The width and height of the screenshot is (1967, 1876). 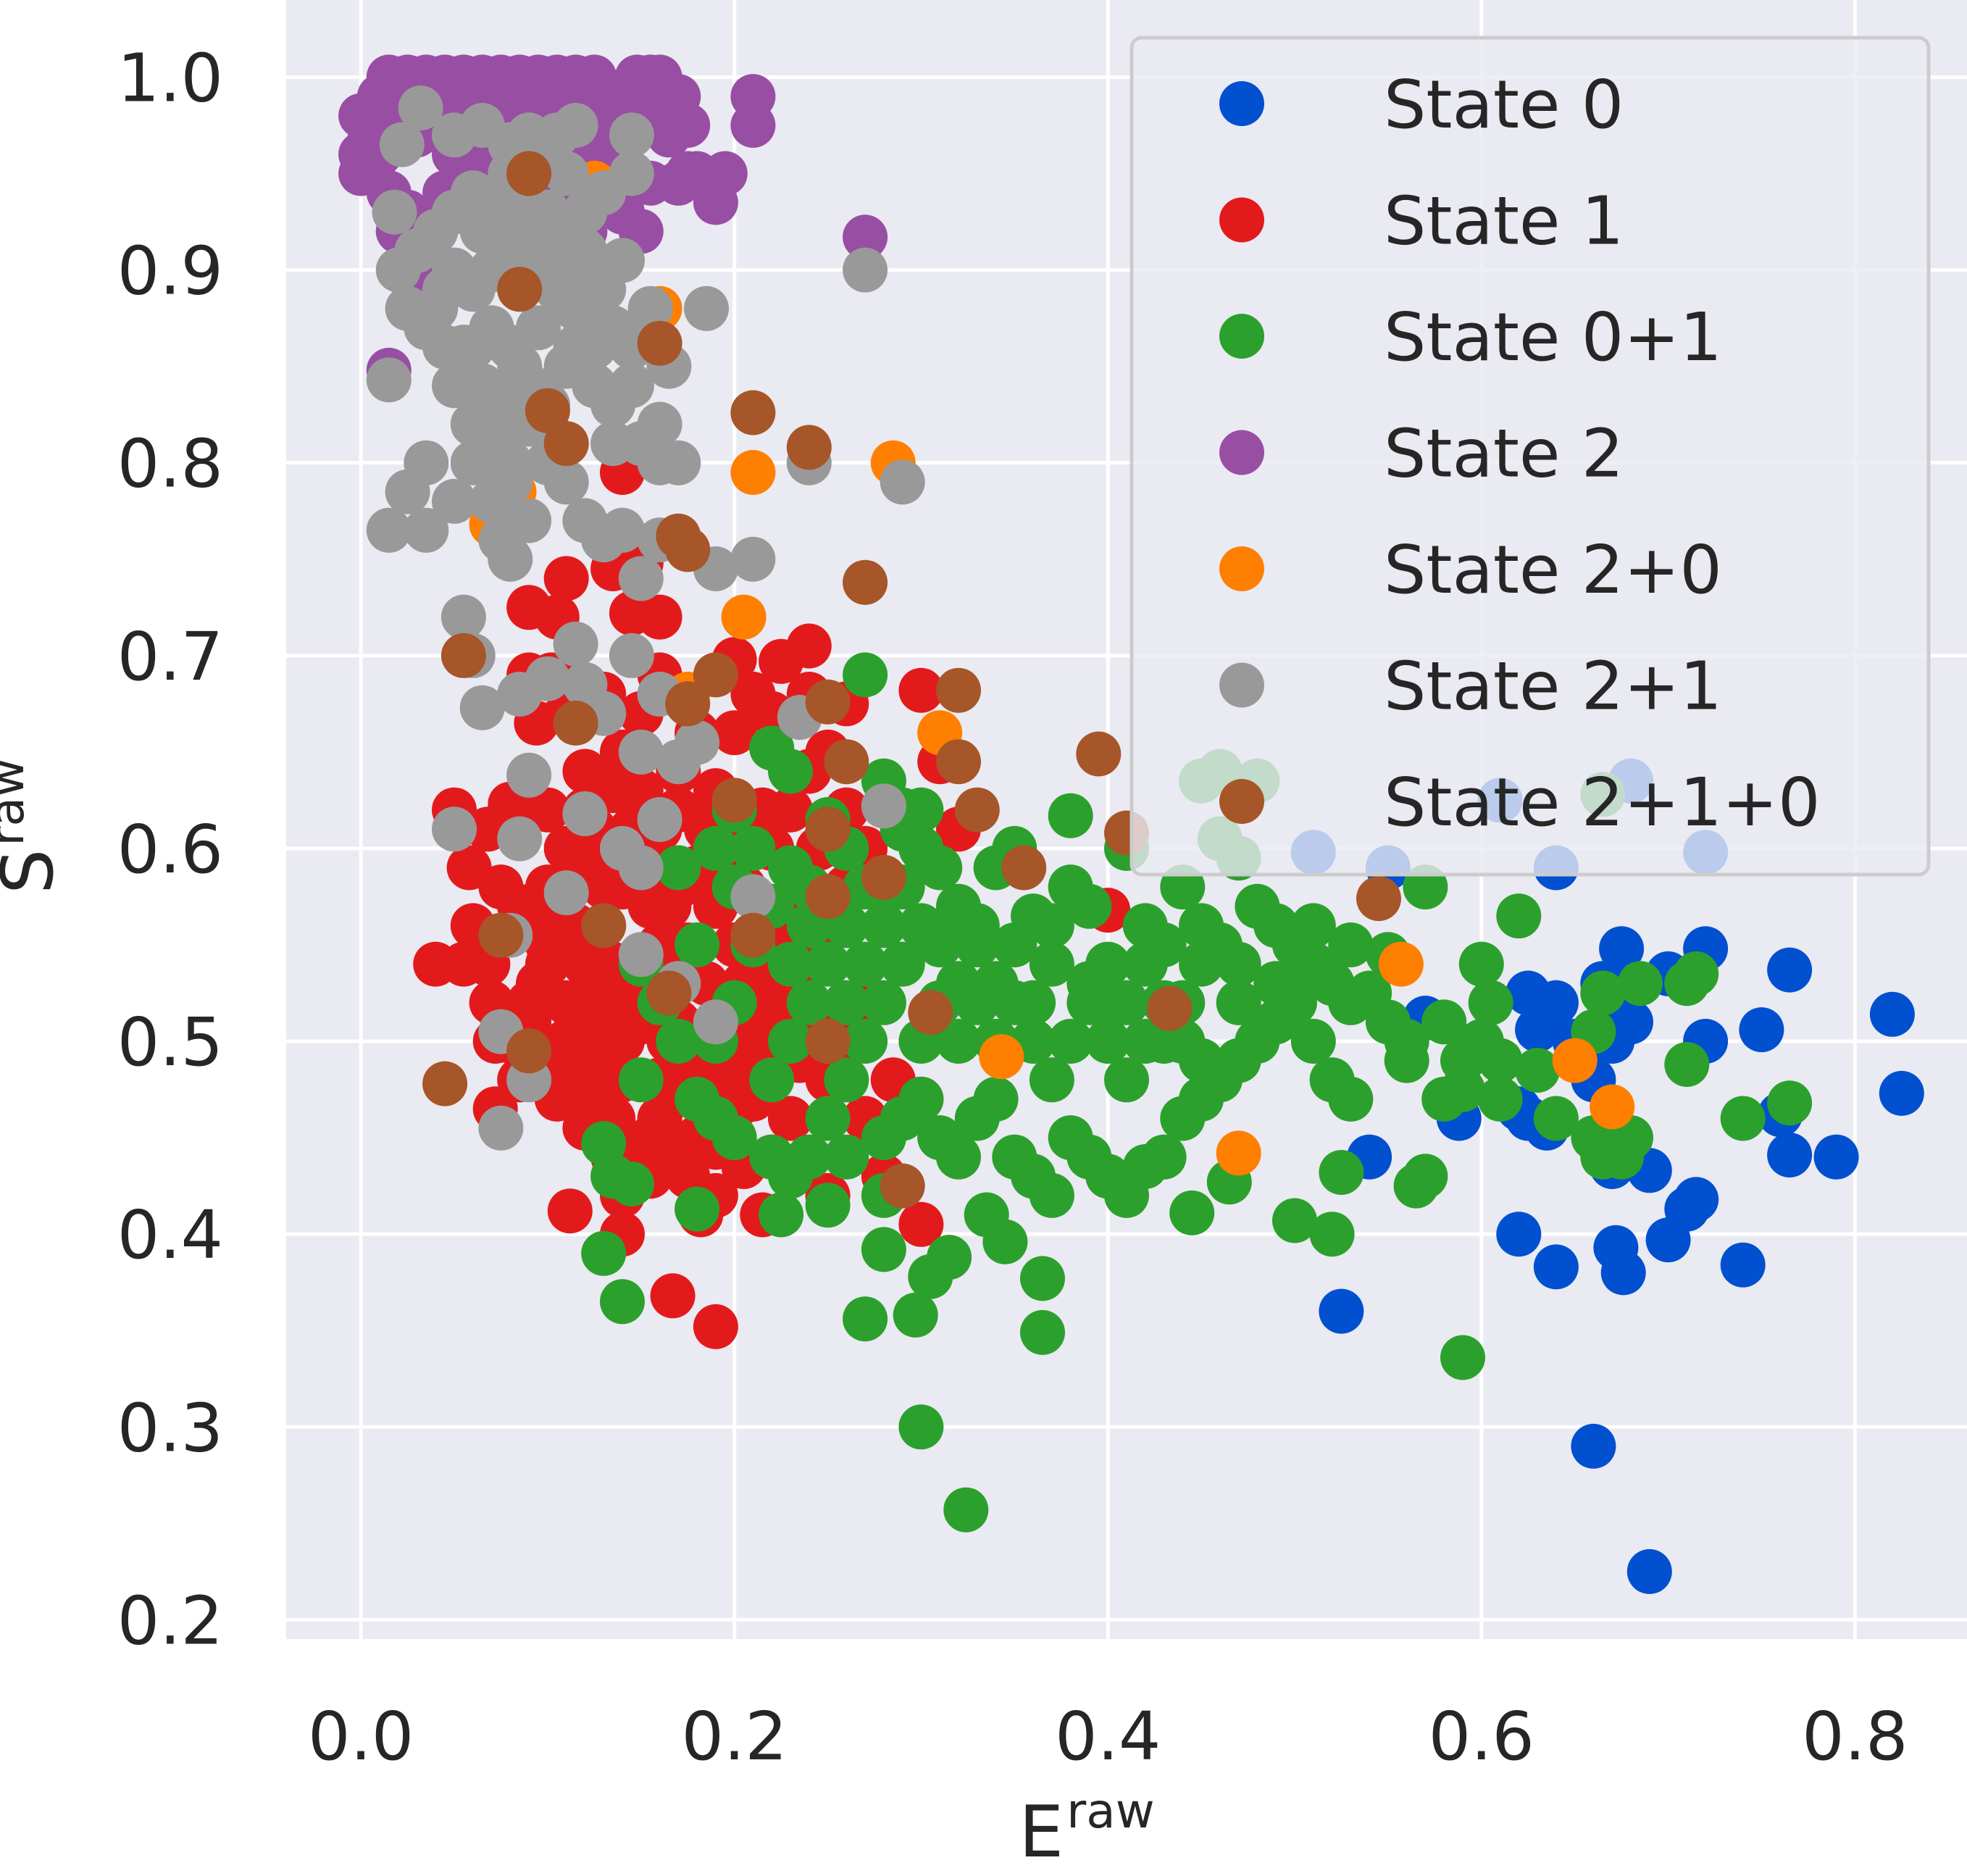 I want to click on legend-label: State 2+1+0, so click(x=1602, y=802).